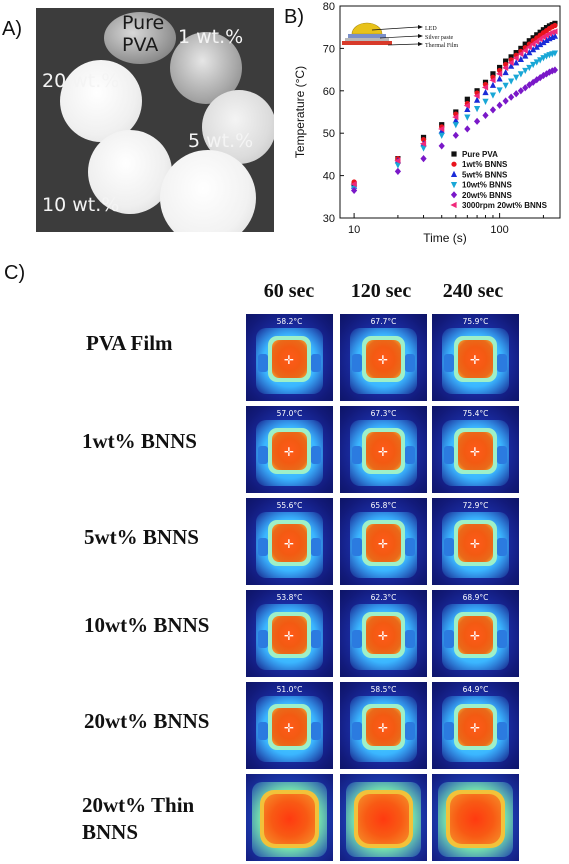 This screenshot has width=569, height=864. Describe the element at coordinates (155, 120) in the screenshot. I see `film-sample-photo: Pure PVA 1 wt.% 20 wt.% 5 wt.% 10 wt.%` at that location.